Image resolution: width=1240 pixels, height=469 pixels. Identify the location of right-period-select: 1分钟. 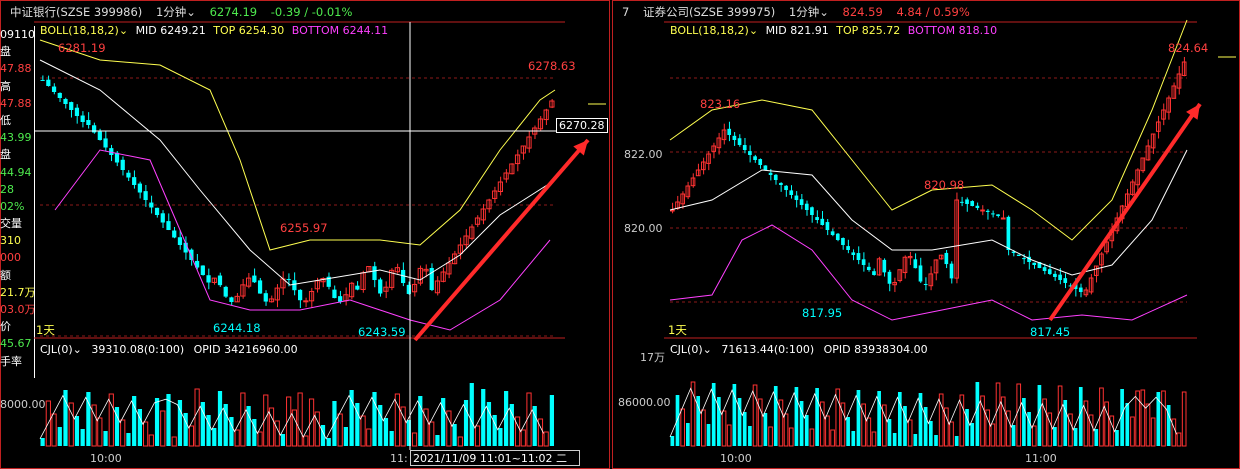
(804, 12).